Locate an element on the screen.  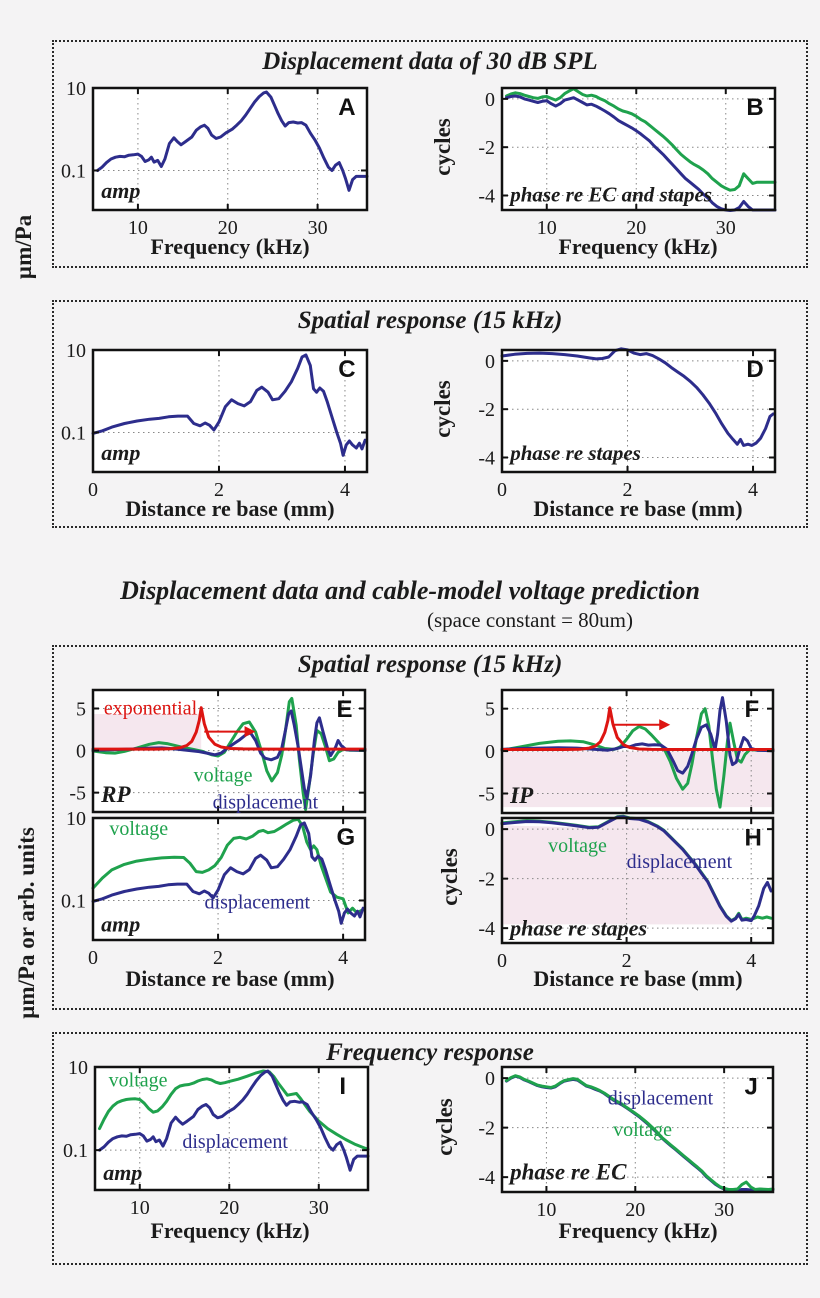
panel-g-plot: 0 2 4 10 0.1 voltage displacement amp G is located at coordinates (214, 890).